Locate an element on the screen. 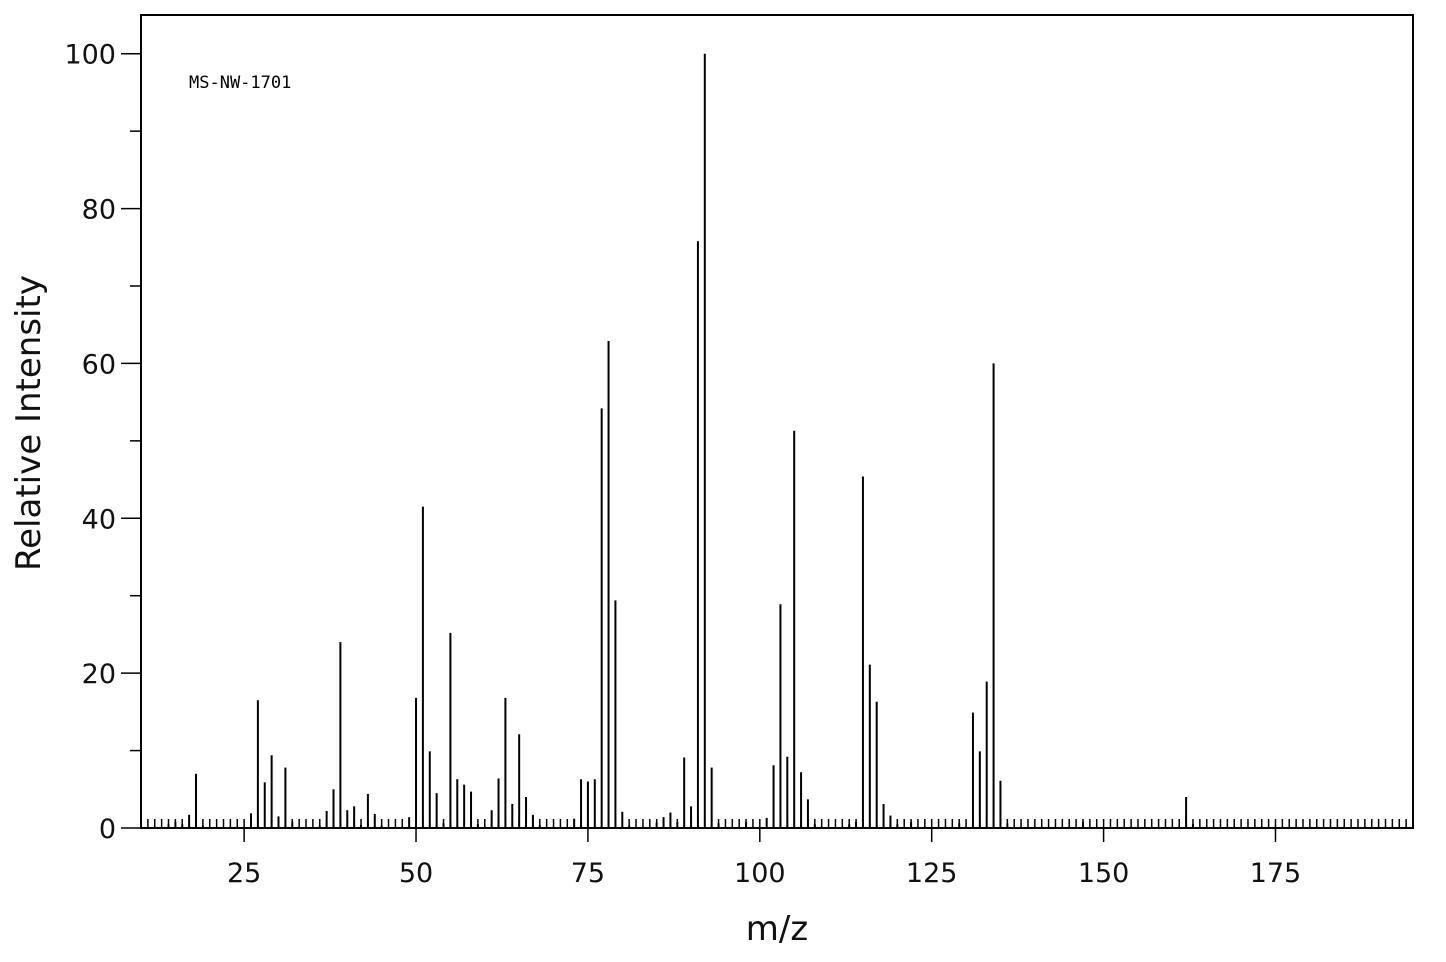  x-tick-label: 125 is located at coordinates (932, 873).